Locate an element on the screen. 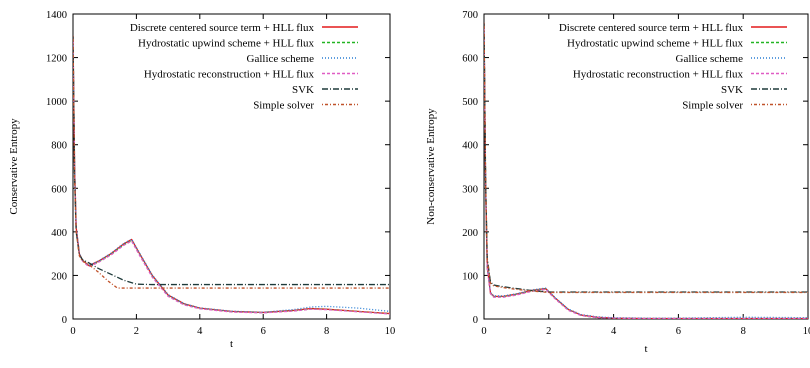 The height and width of the screenshot is (368, 810). y-tick-label: 800 is located at coordinates (59, 146).